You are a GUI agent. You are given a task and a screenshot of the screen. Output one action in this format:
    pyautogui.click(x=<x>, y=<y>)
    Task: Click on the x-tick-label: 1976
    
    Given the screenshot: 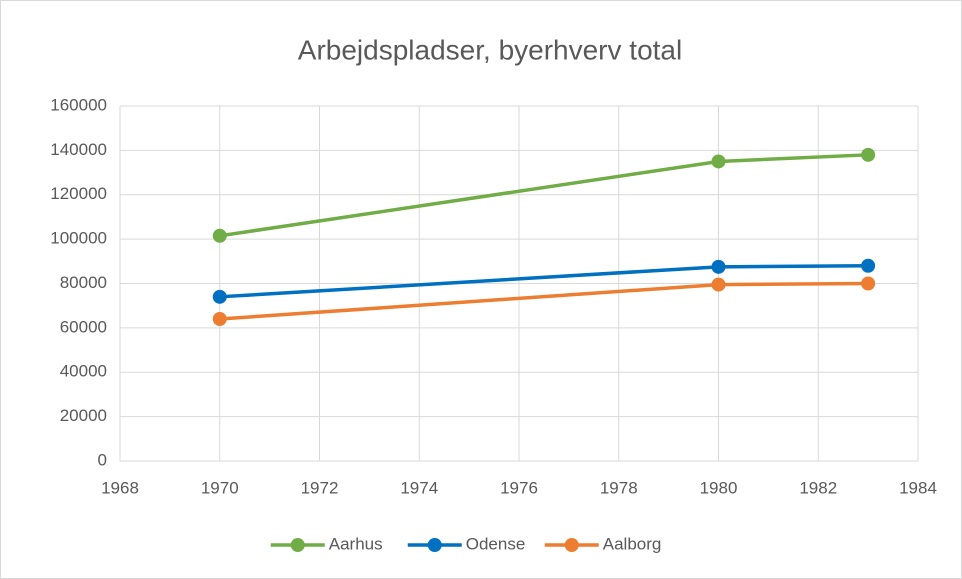 What is the action you would take?
    pyautogui.click(x=519, y=487)
    